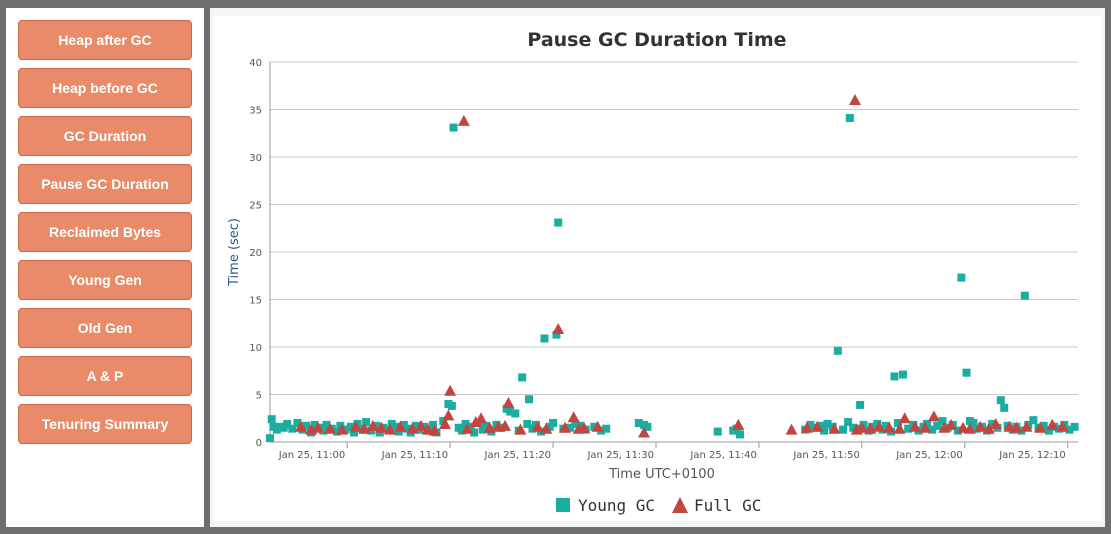 The image size is (1111, 534). I want to click on legend-young-gc-label: Young GC, so click(616, 505).